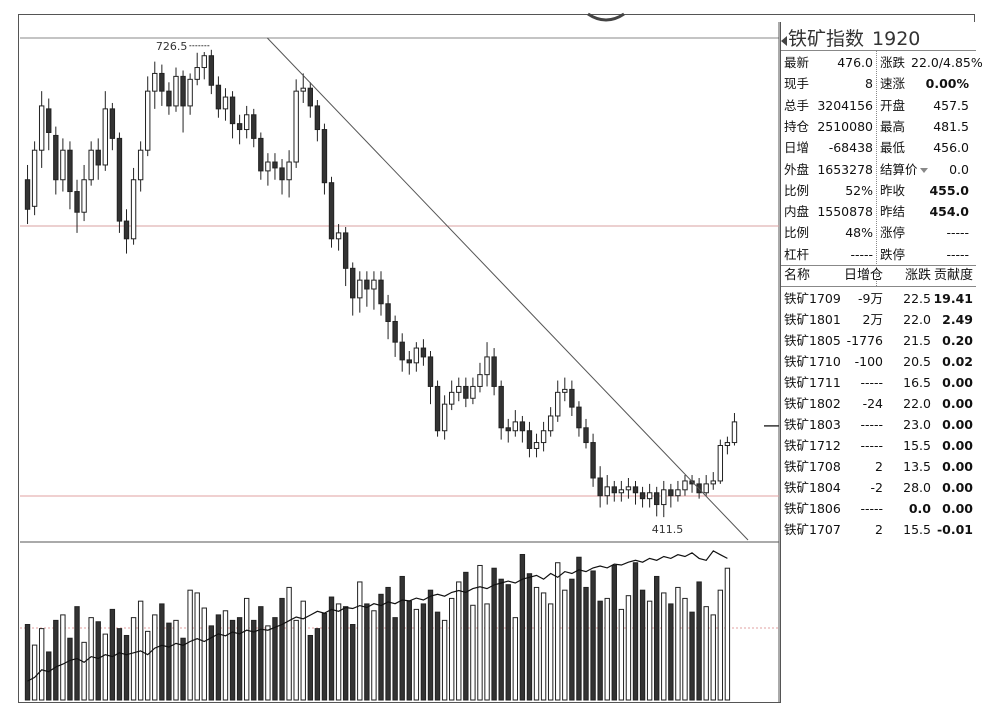 The image size is (1000, 721). I want to click on contract-contribution: 0.20, so click(957, 340).